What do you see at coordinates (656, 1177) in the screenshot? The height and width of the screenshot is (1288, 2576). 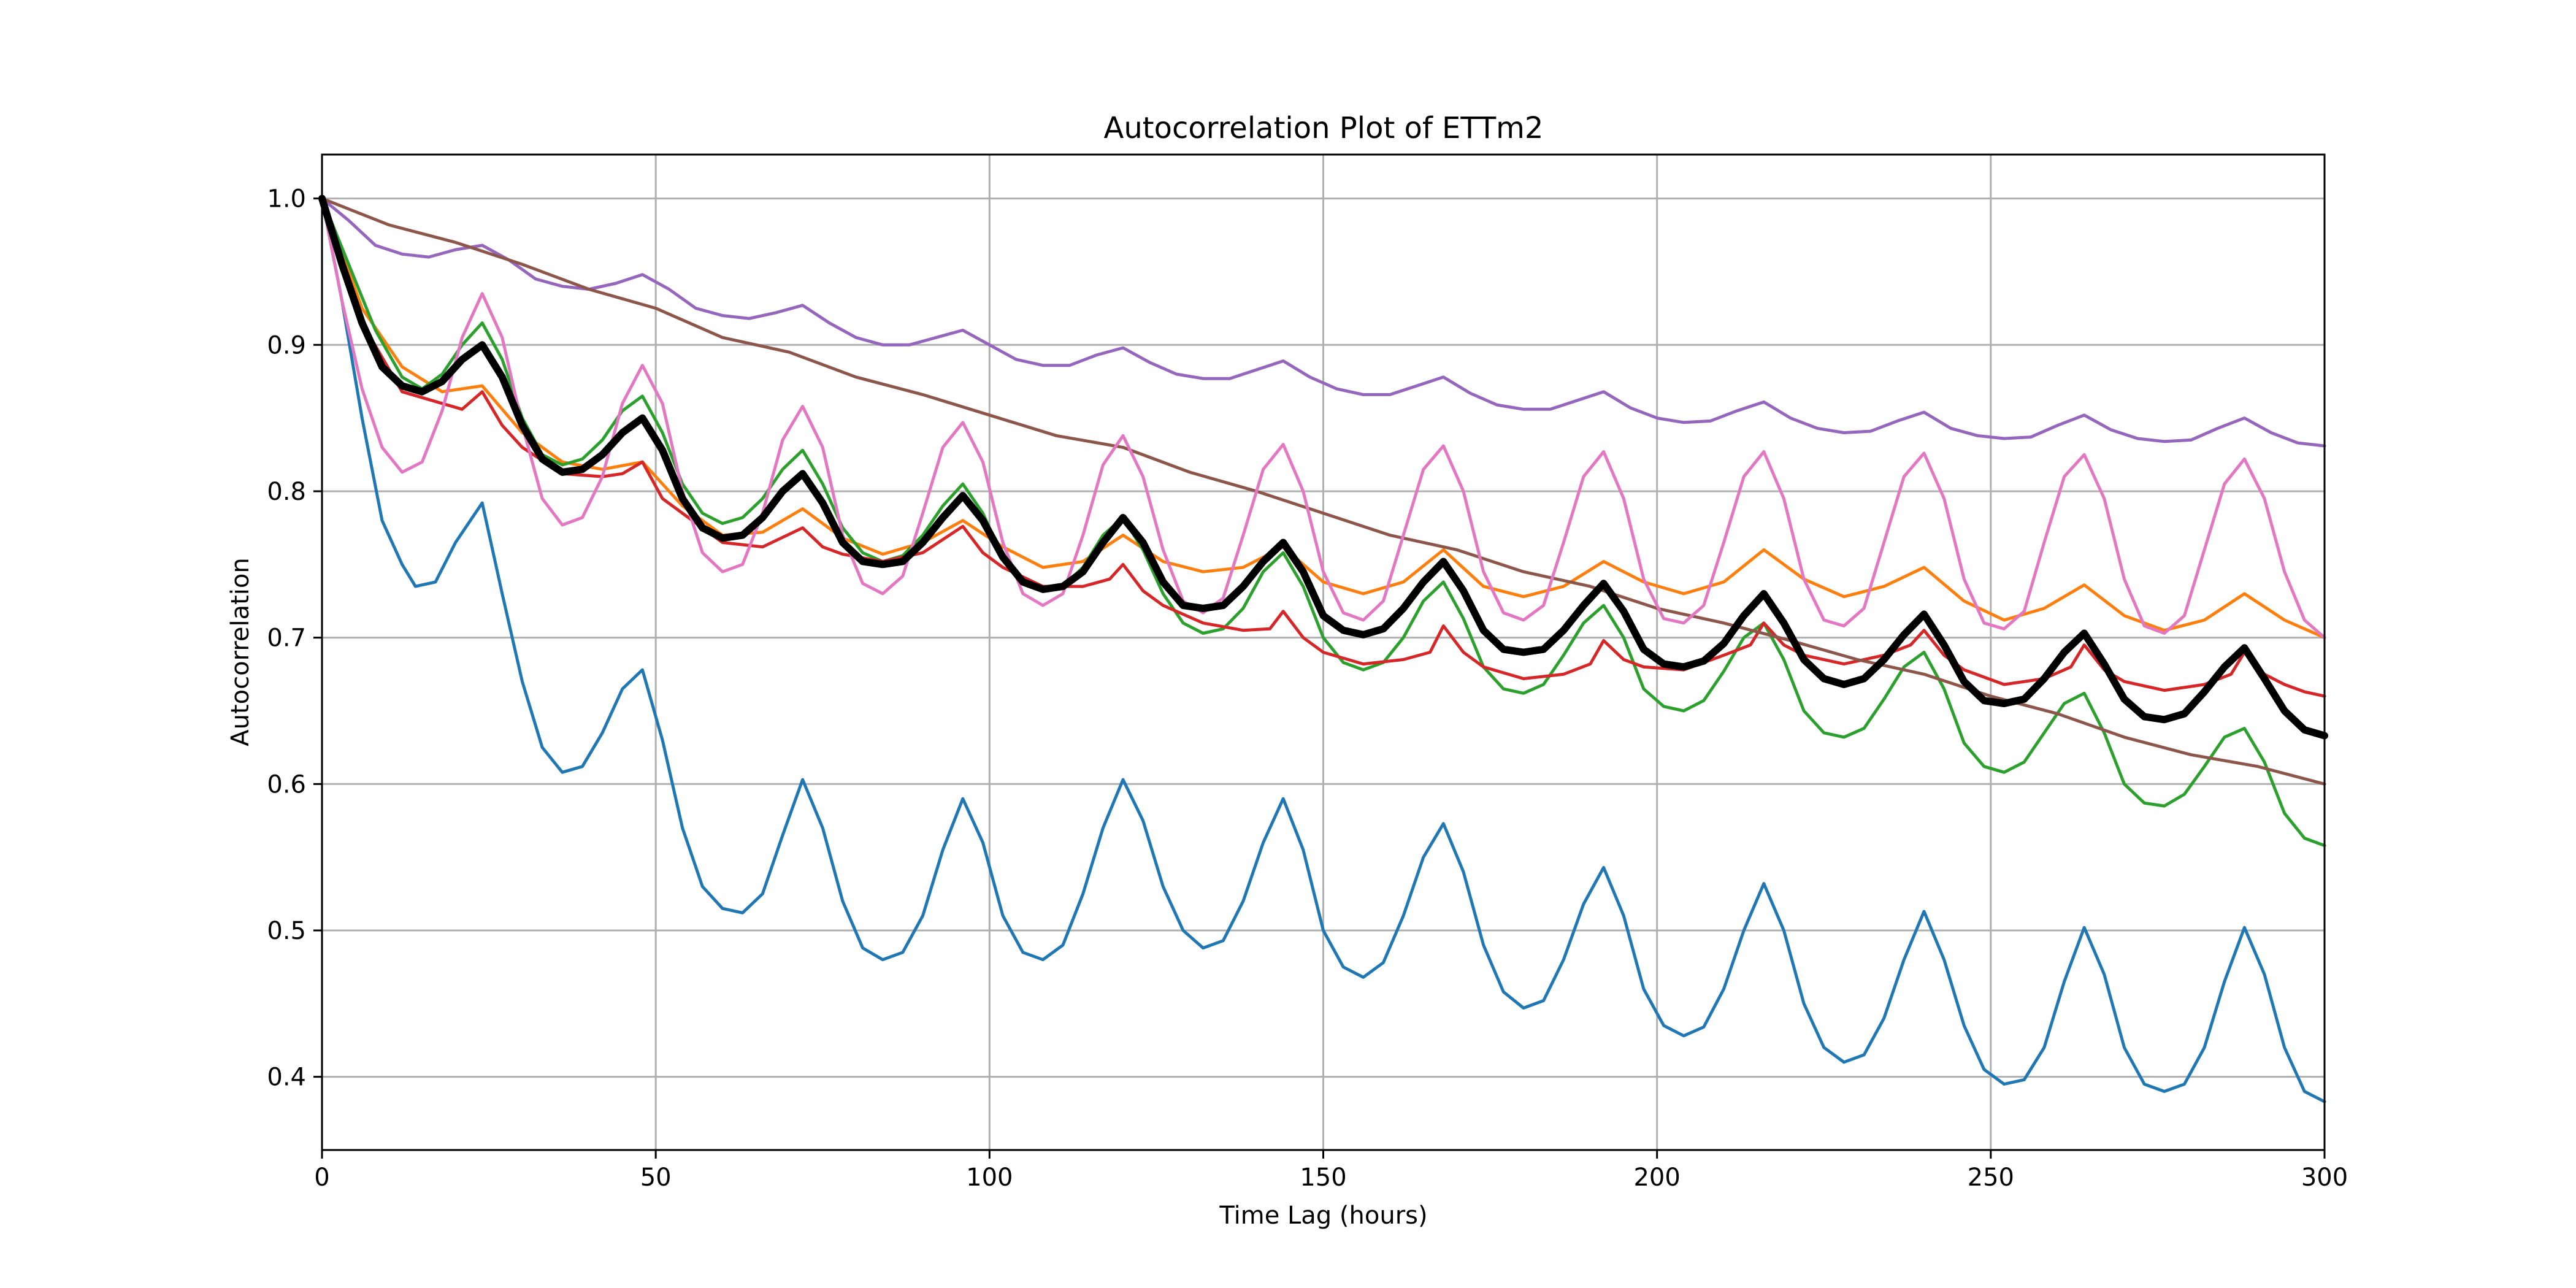 I see `x-tick-label-1: 50` at bounding box center [656, 1177].